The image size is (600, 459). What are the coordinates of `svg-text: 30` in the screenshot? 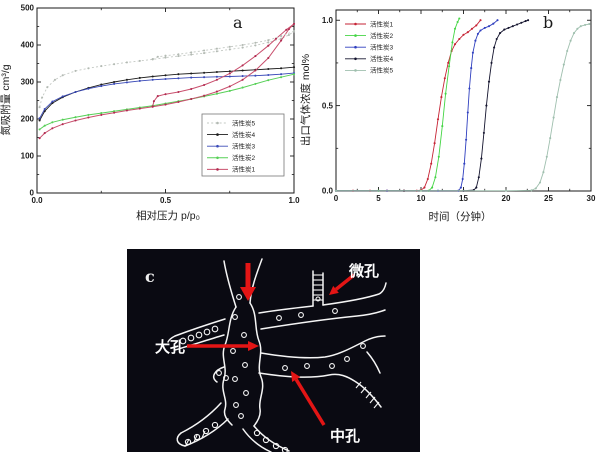 It's located at (591, 198).